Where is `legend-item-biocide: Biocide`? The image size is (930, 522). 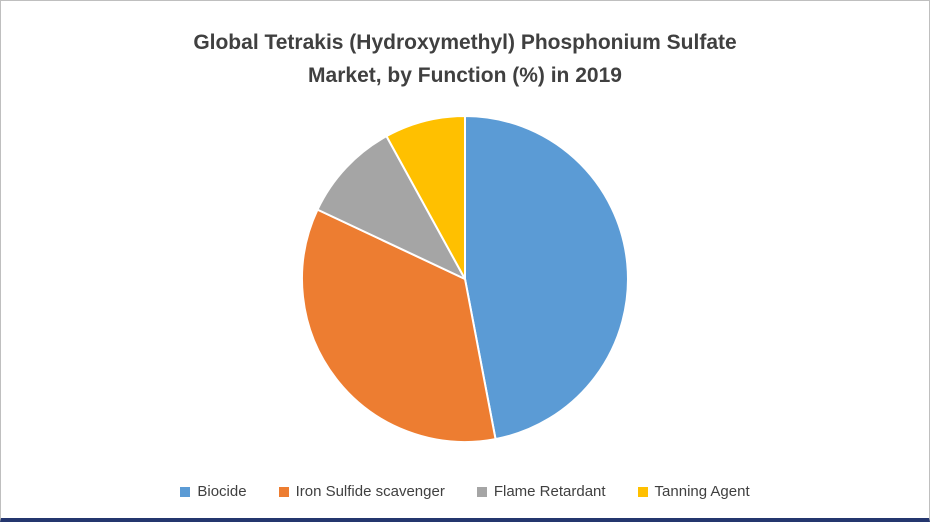 legend-item-biocide: Biocide is located at coordinates (213, 491).